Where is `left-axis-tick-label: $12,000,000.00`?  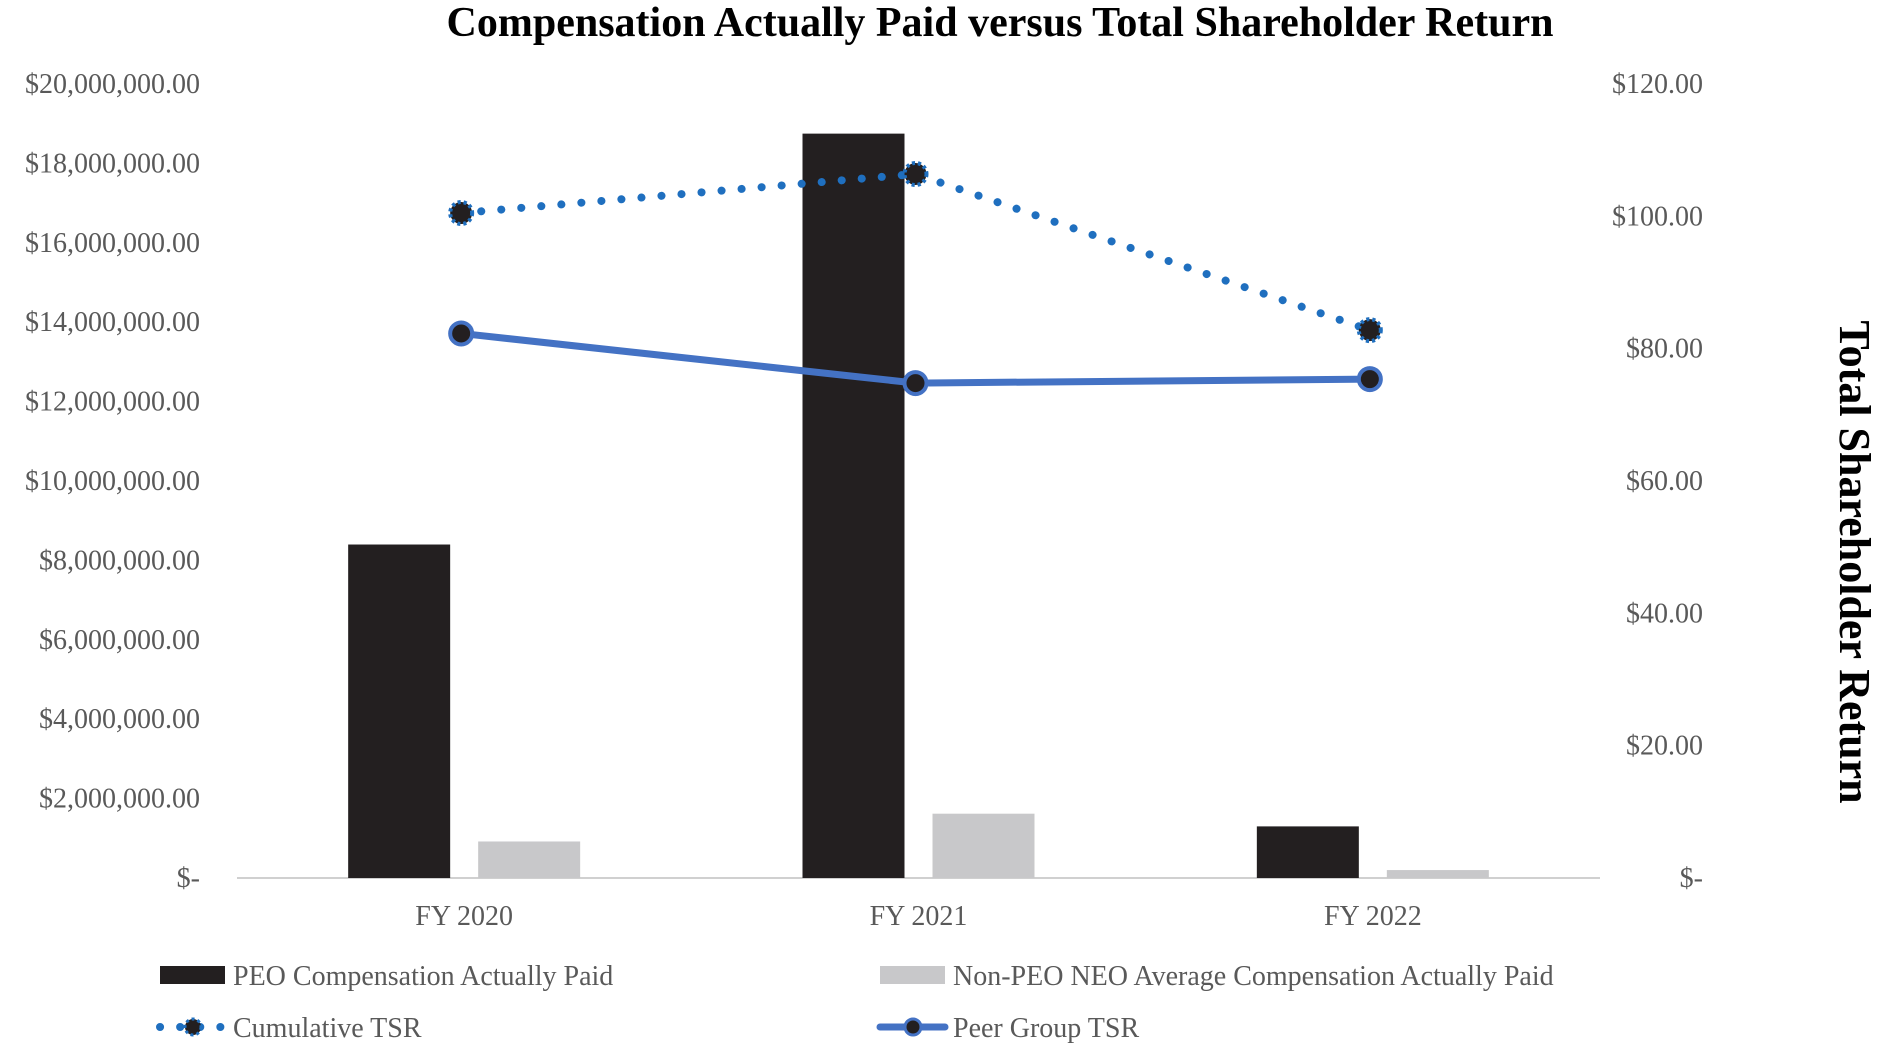
left-axis-tick-label: $12,000,000.00 is located at coordinates (112, 402).